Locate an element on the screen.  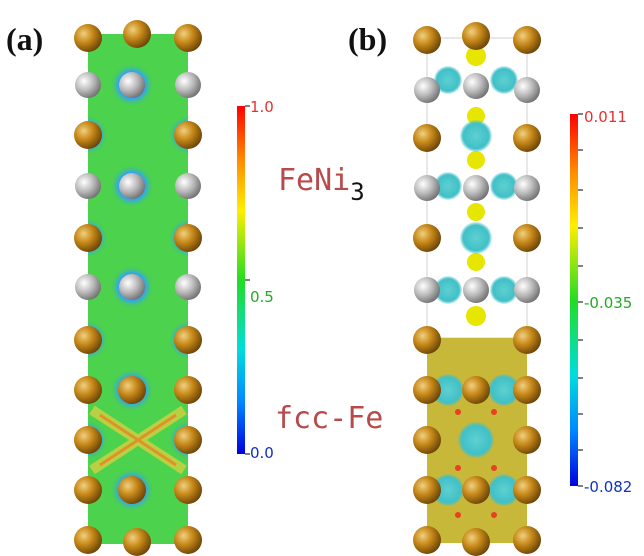
panel-b-features is located at coordinates (476, 282).